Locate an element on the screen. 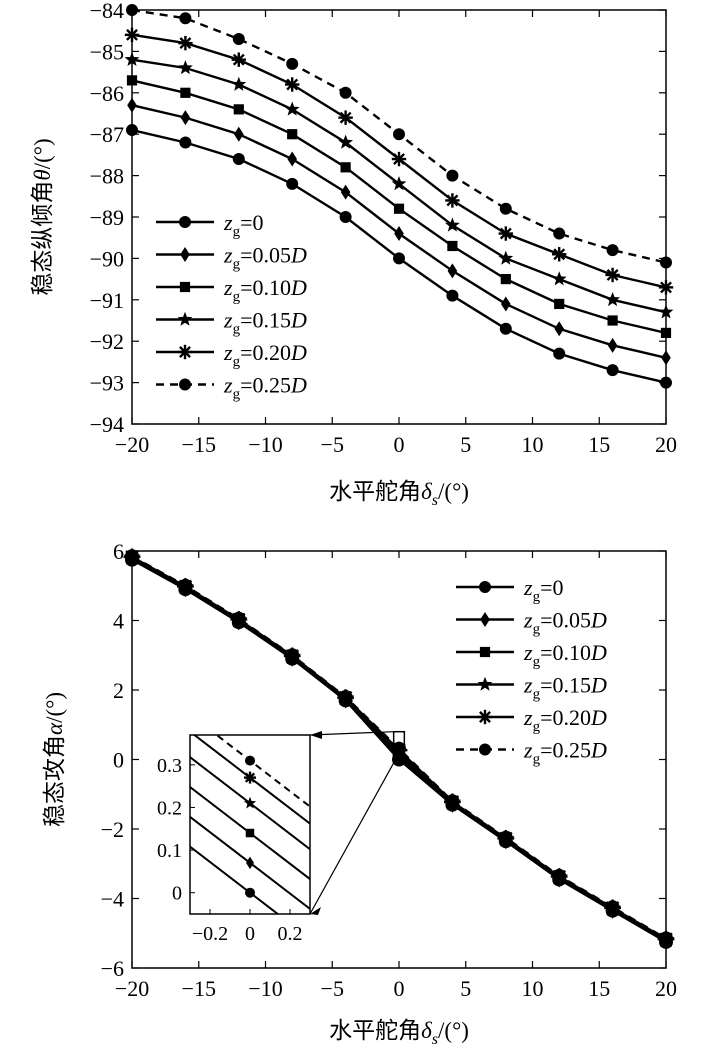 The image size is (709, 1054). x-tick-label: 20 is located at coordinates (666, 988).